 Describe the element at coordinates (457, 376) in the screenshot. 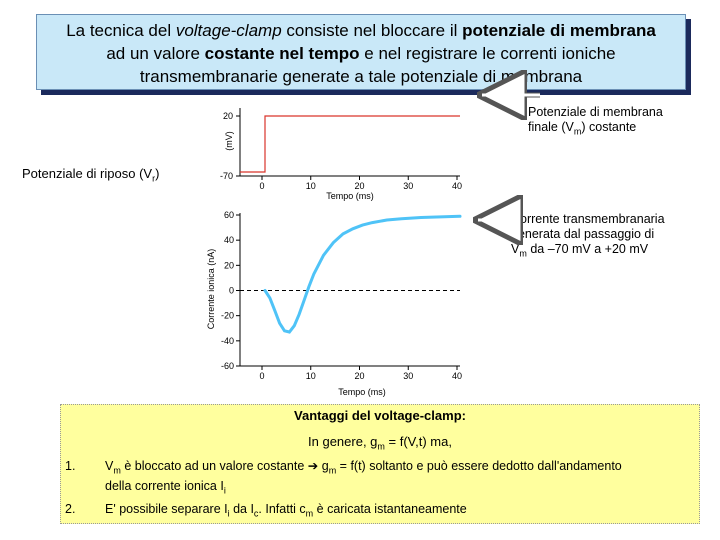

I see `current-x-tick-label: 40` at that location.